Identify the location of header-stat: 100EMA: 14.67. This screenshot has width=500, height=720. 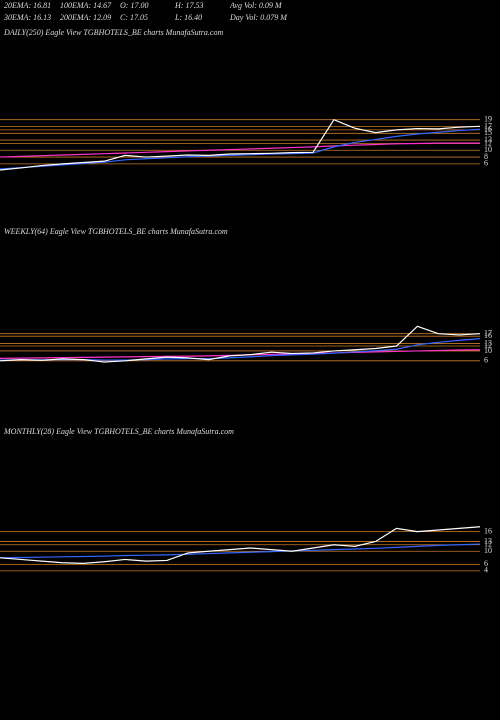
(86, 5).